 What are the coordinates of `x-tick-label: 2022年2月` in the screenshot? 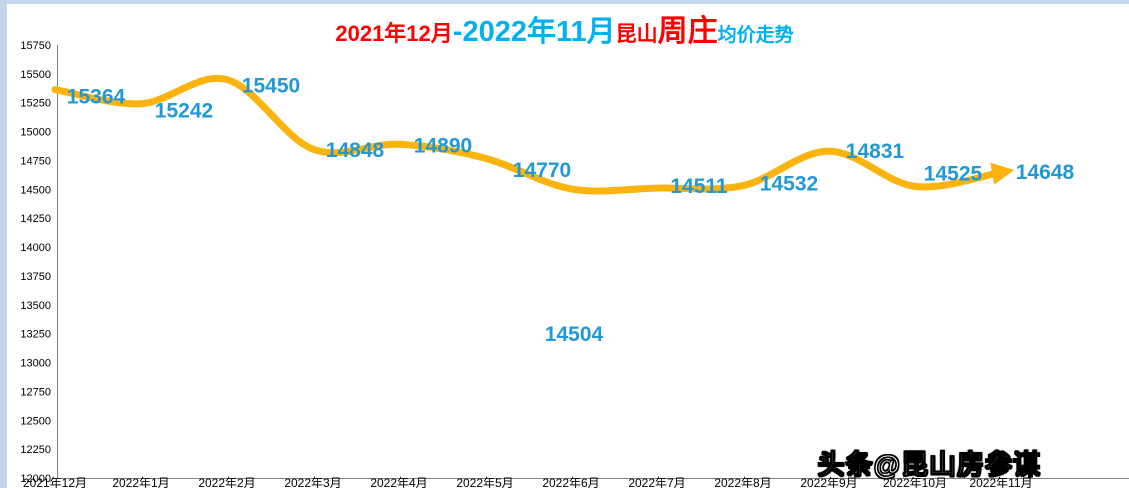 It's located at (226, 482).